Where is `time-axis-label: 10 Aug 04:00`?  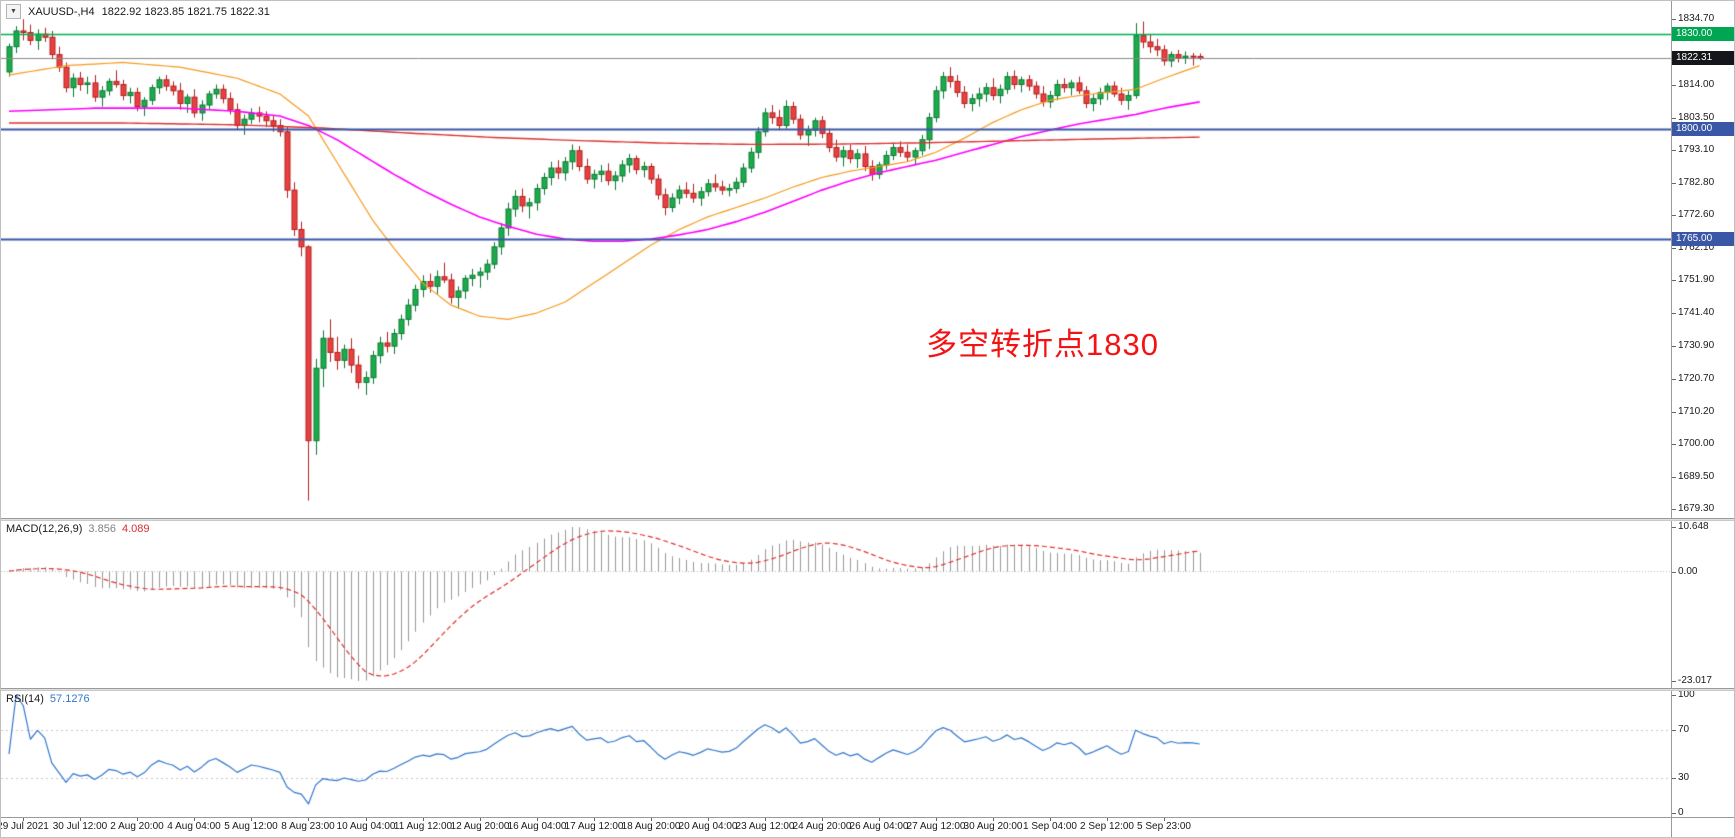
time-axis-label: 10 Aug 04:00 is located at coordinates (366, 826).